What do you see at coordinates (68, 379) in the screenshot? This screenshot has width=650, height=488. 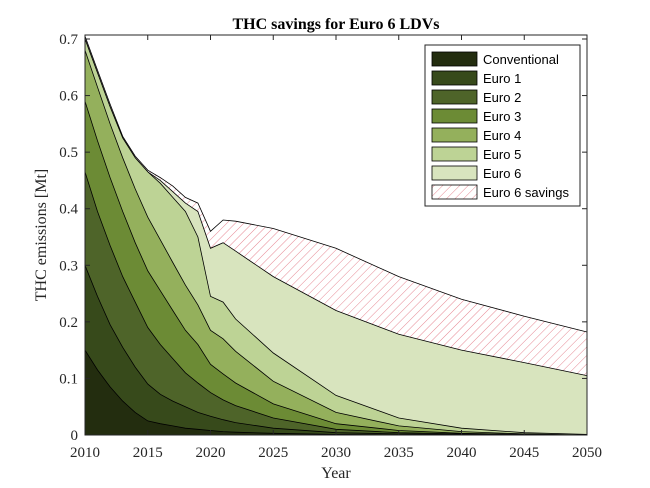 I see `y-tick-label: 0.1` at bounding box center [68, 379].